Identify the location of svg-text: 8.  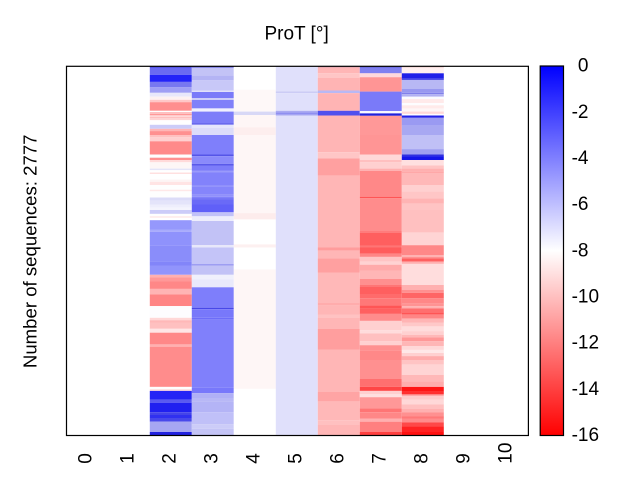
(421, 458).